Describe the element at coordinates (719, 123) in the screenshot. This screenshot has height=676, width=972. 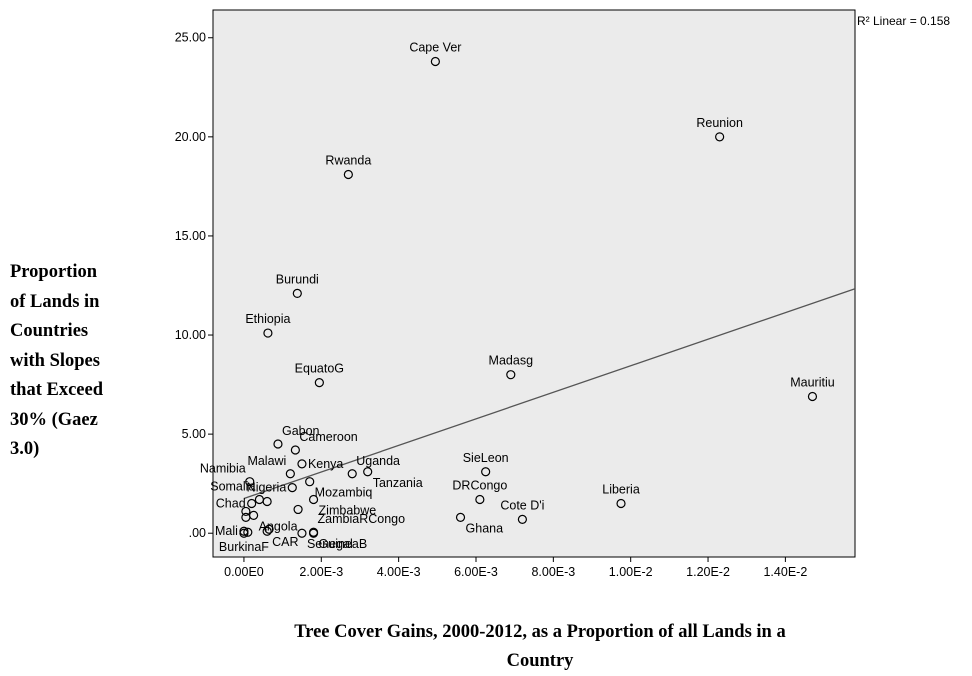
I see `point-label: Reunion` at that location.